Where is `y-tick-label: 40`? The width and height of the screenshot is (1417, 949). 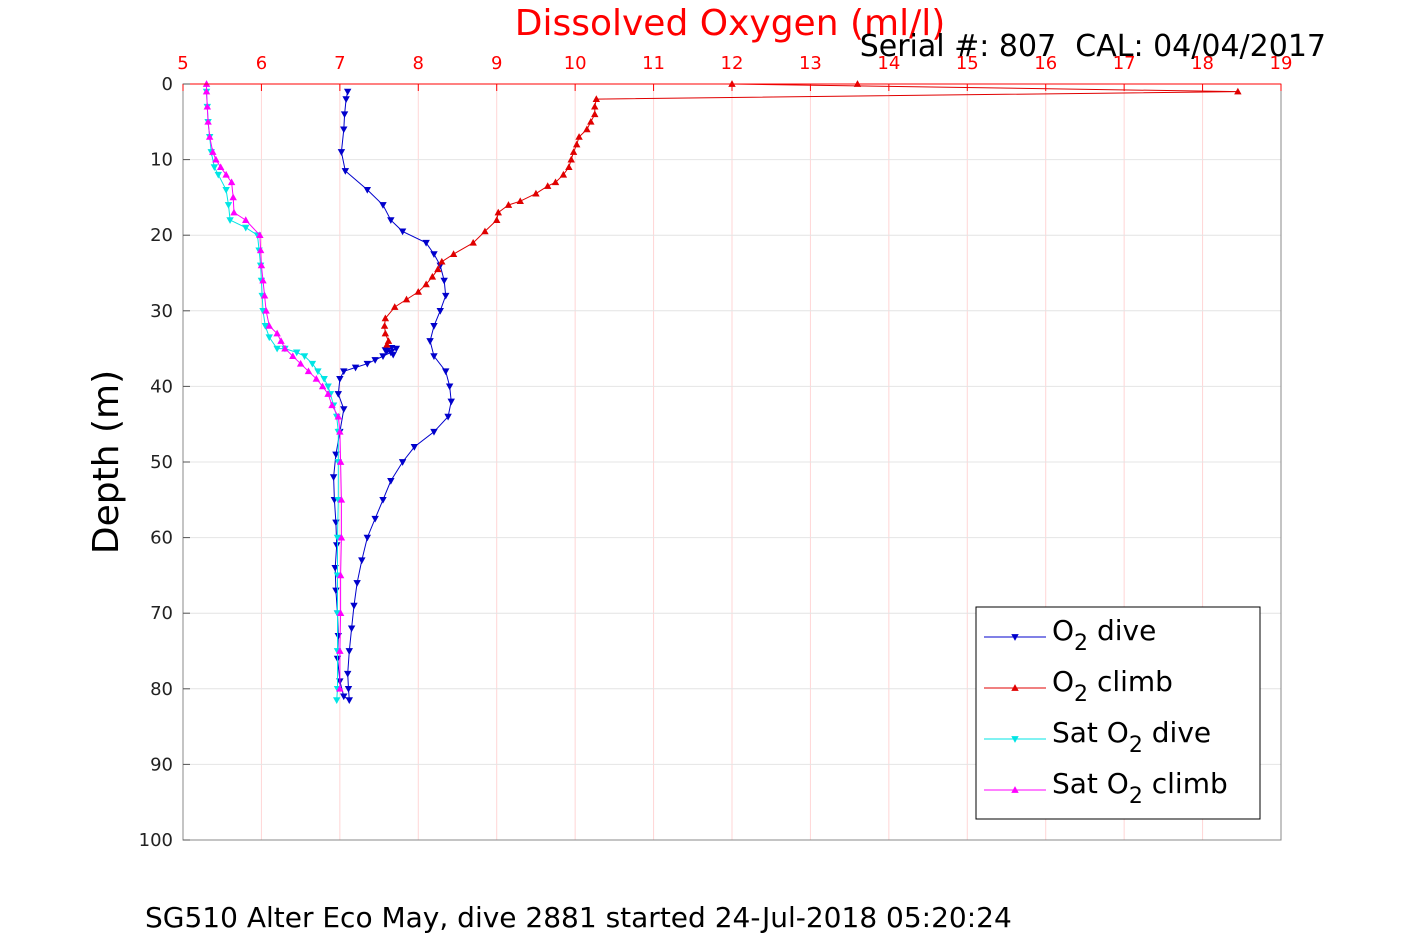
y-tick-label: 40 is located at coordinates (161, 386).